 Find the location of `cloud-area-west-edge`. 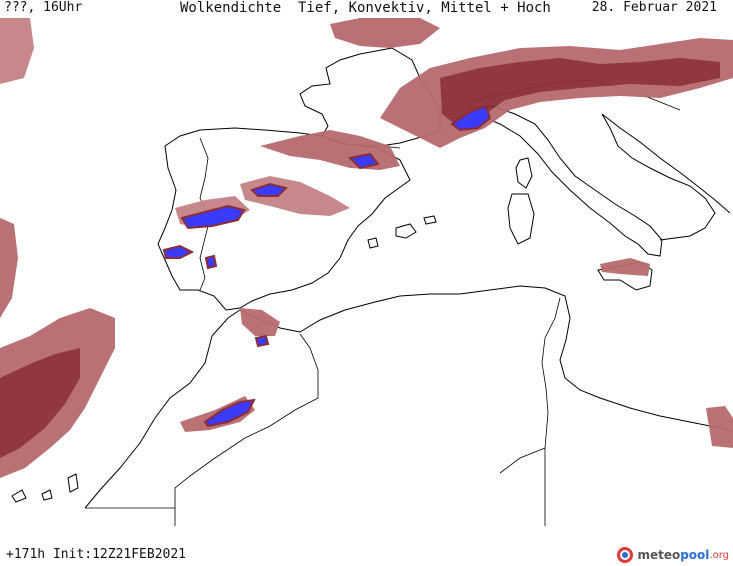

cloud-area-west-edge is located at coordinates (9, 268).